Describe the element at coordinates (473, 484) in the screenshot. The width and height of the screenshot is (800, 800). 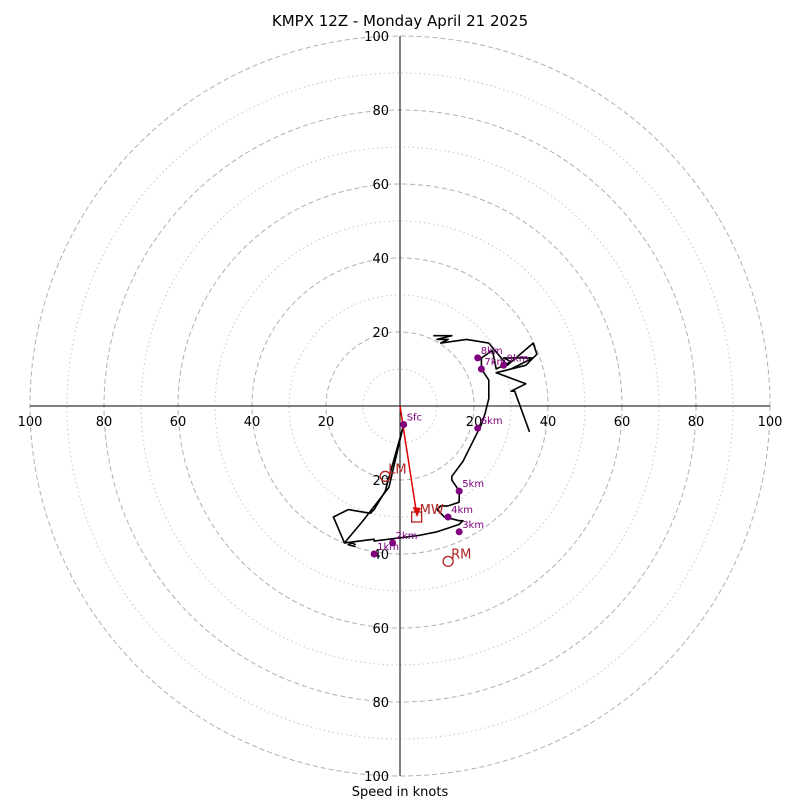
I see `height-point-label: 5km` at that location.